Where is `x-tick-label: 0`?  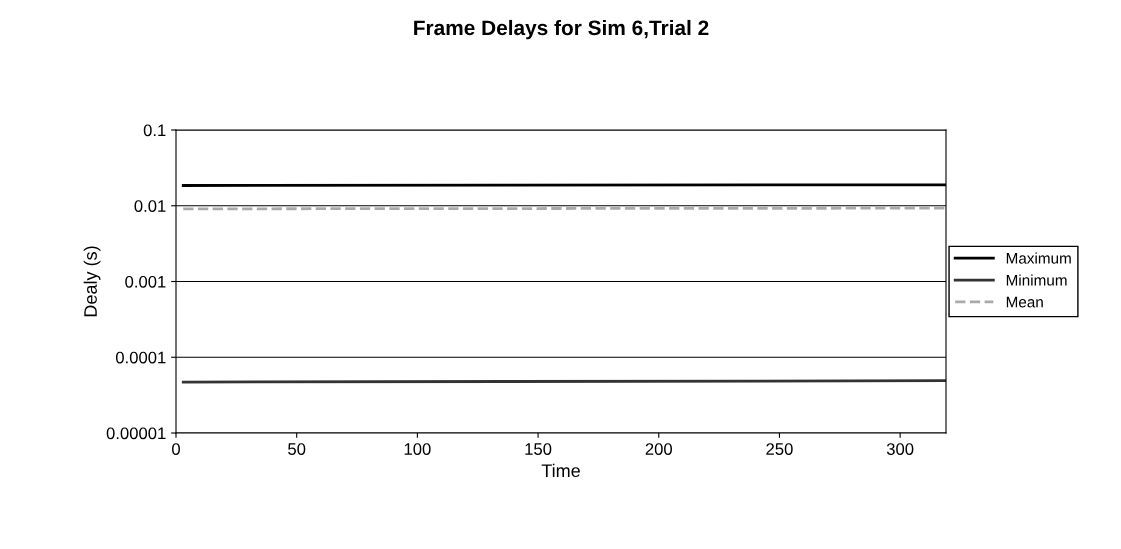
x-tick-label: 0 is located at coordinates (176, 449).